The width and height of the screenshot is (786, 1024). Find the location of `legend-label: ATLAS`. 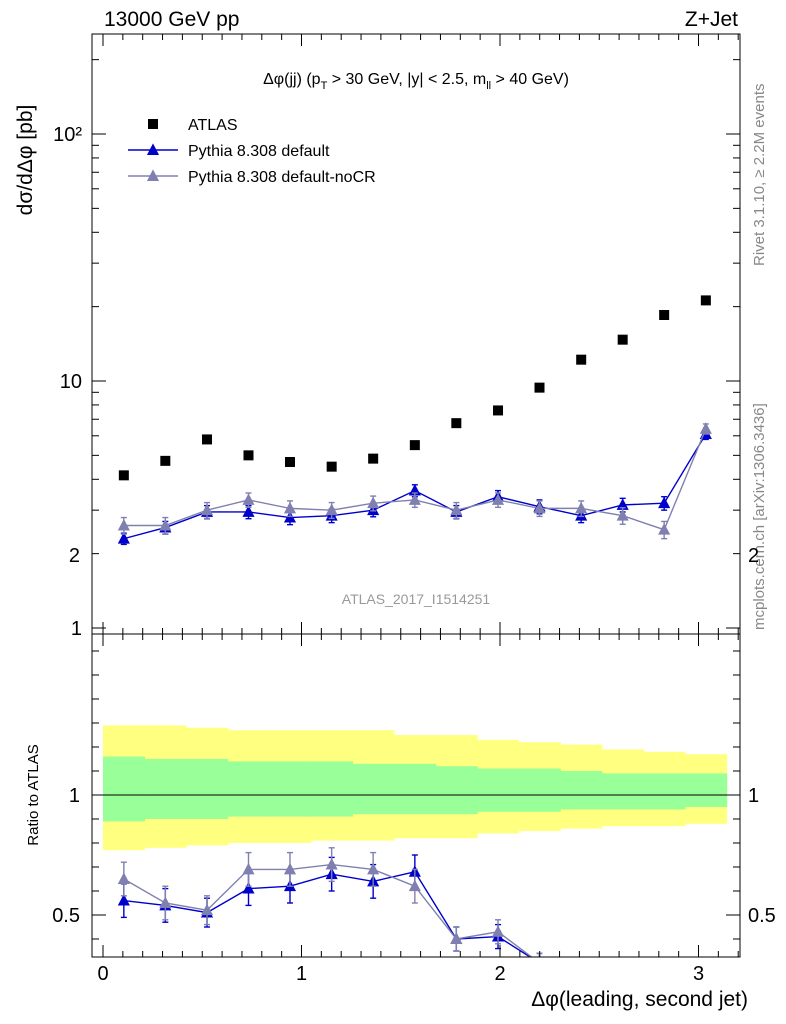

legend-label: ATLAS is located at coordinates (213, 125).